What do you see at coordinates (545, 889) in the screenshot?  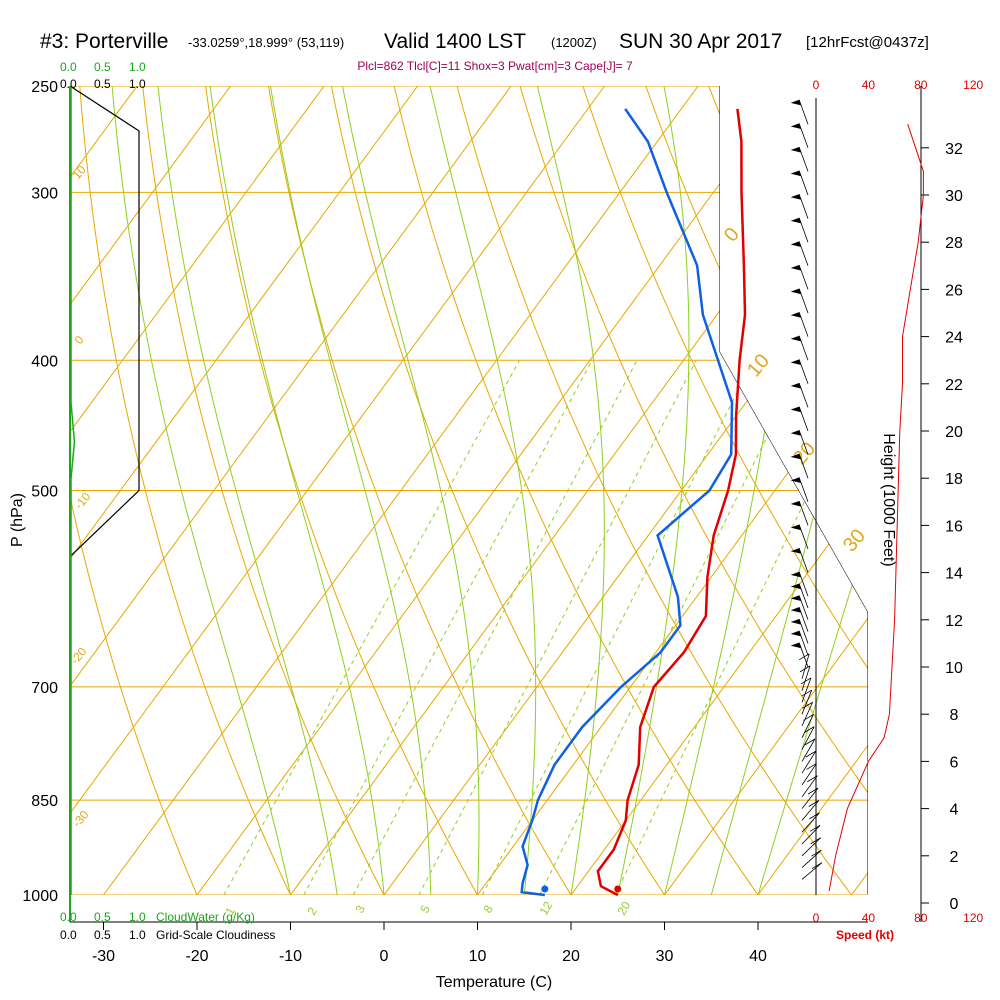 I see `surface-dewpoint-dot` at bounding box center [545, 889].